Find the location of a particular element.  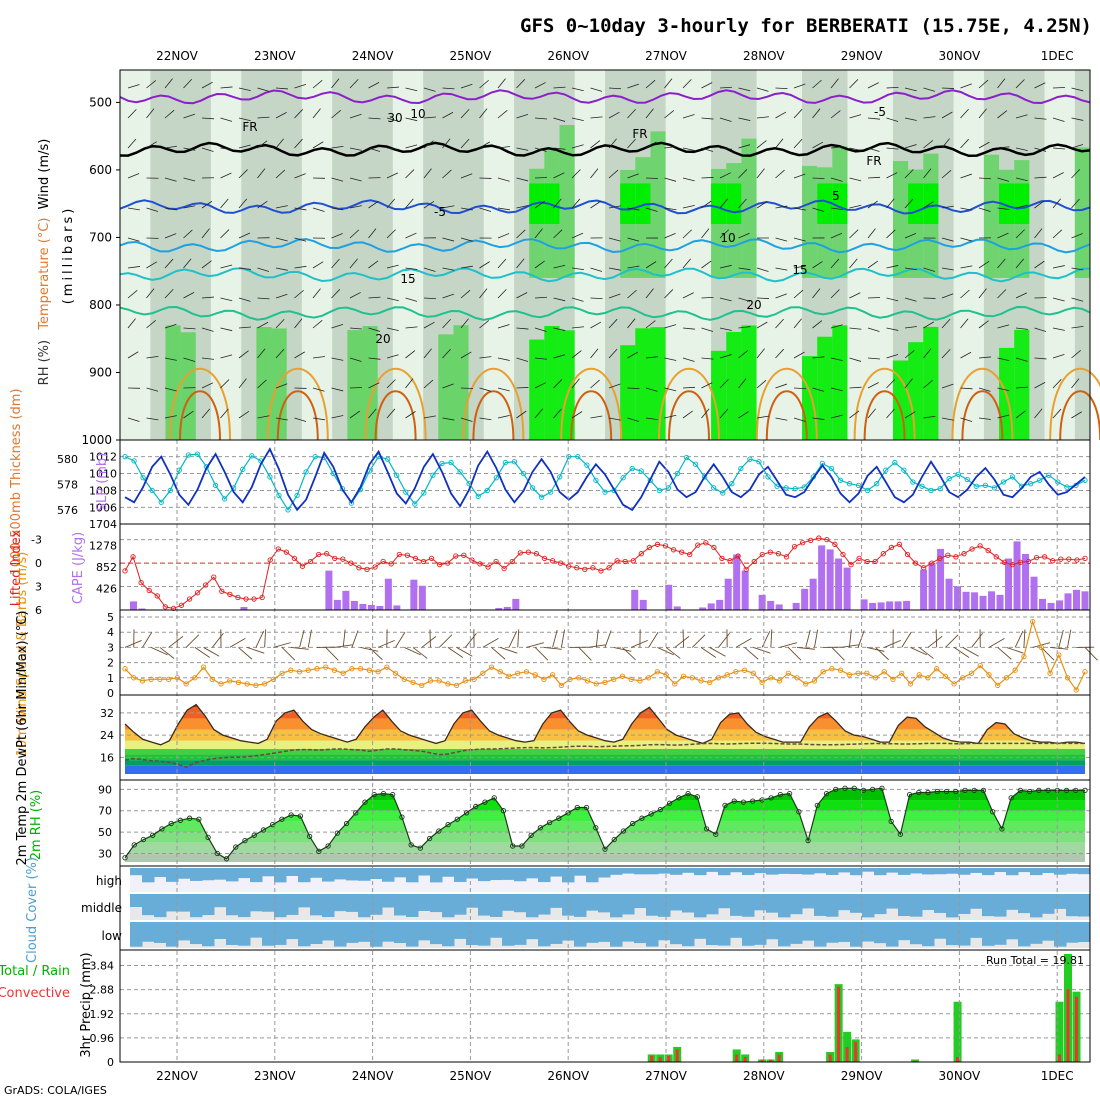

date-top-label: 30NOV is located at coordinates (960, 56).